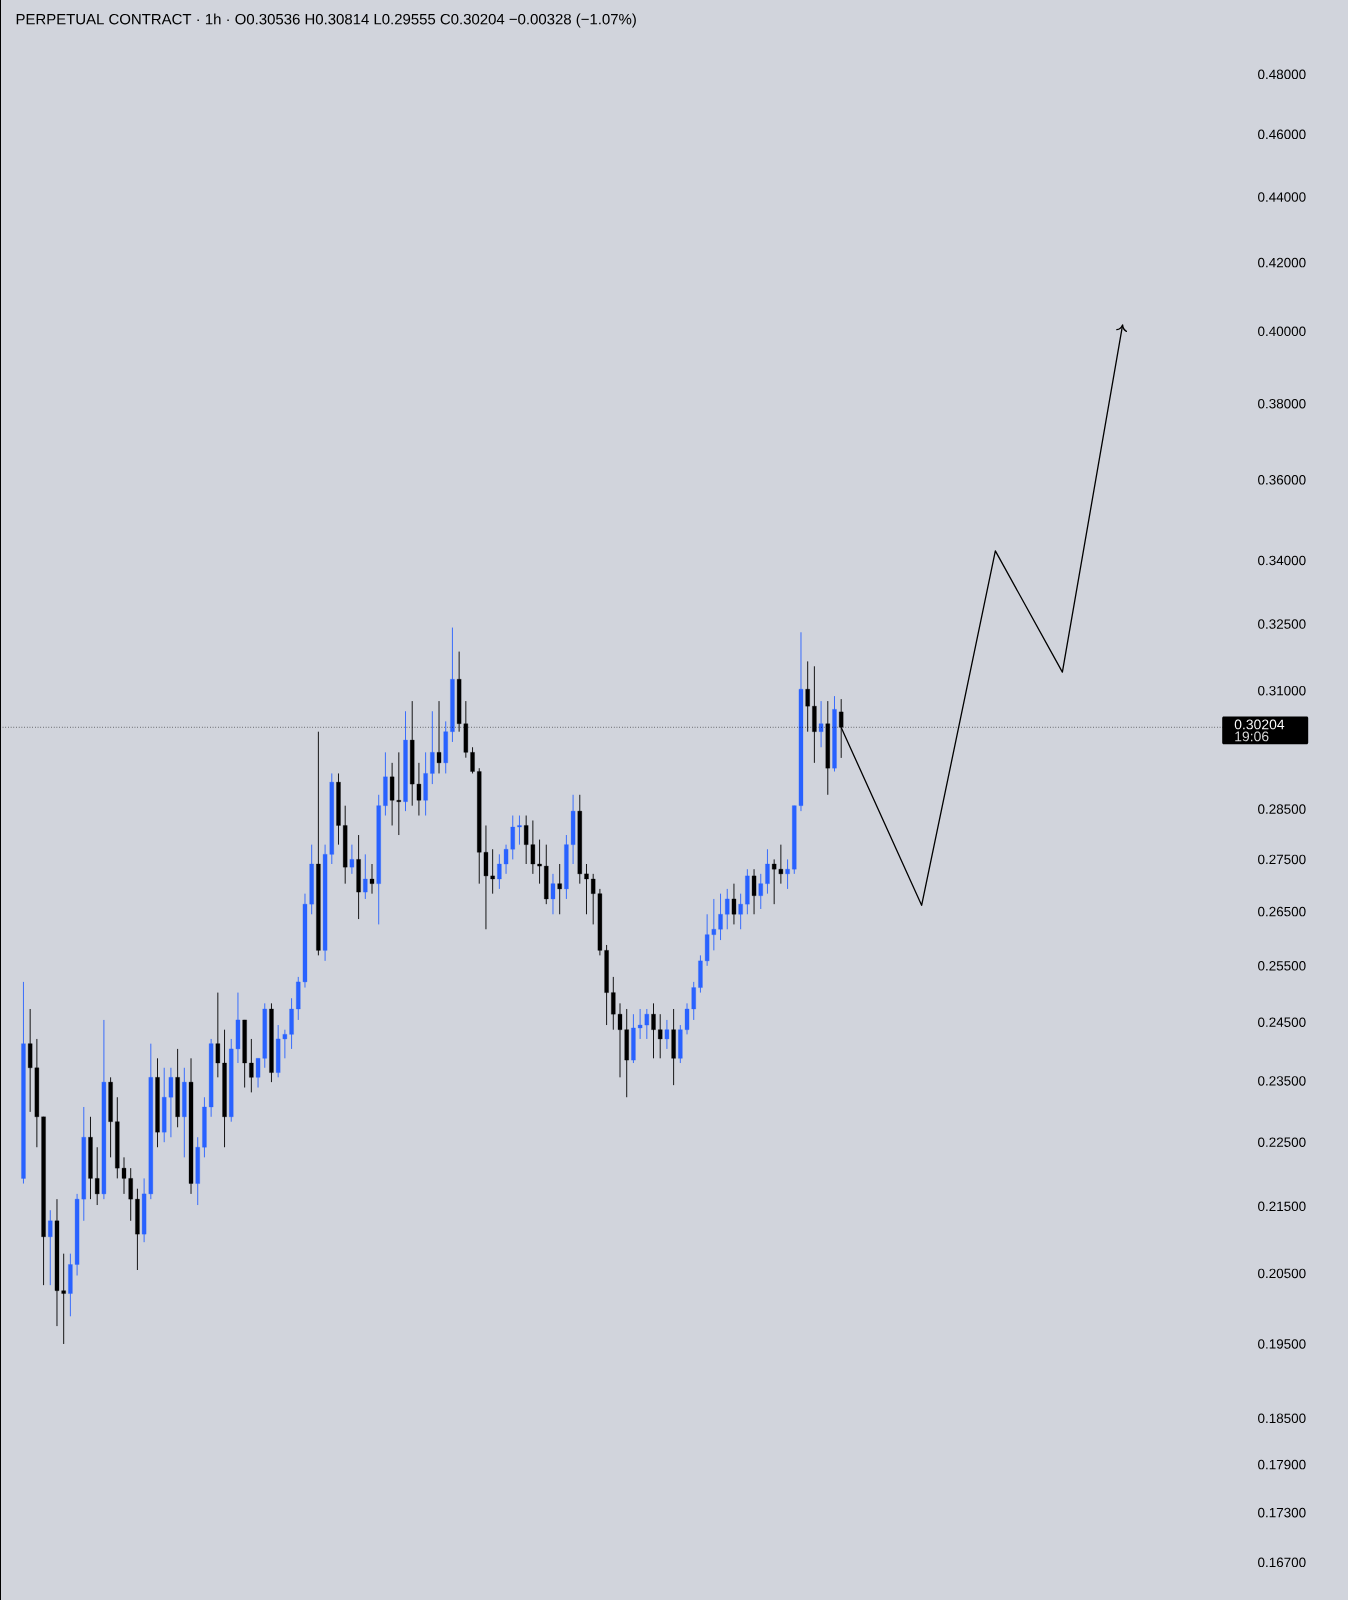 Image resolution: width=1348 pixels, height=1600 pixels. I want to click on y-tick-label: 0.17900, so click(1282, 1464).